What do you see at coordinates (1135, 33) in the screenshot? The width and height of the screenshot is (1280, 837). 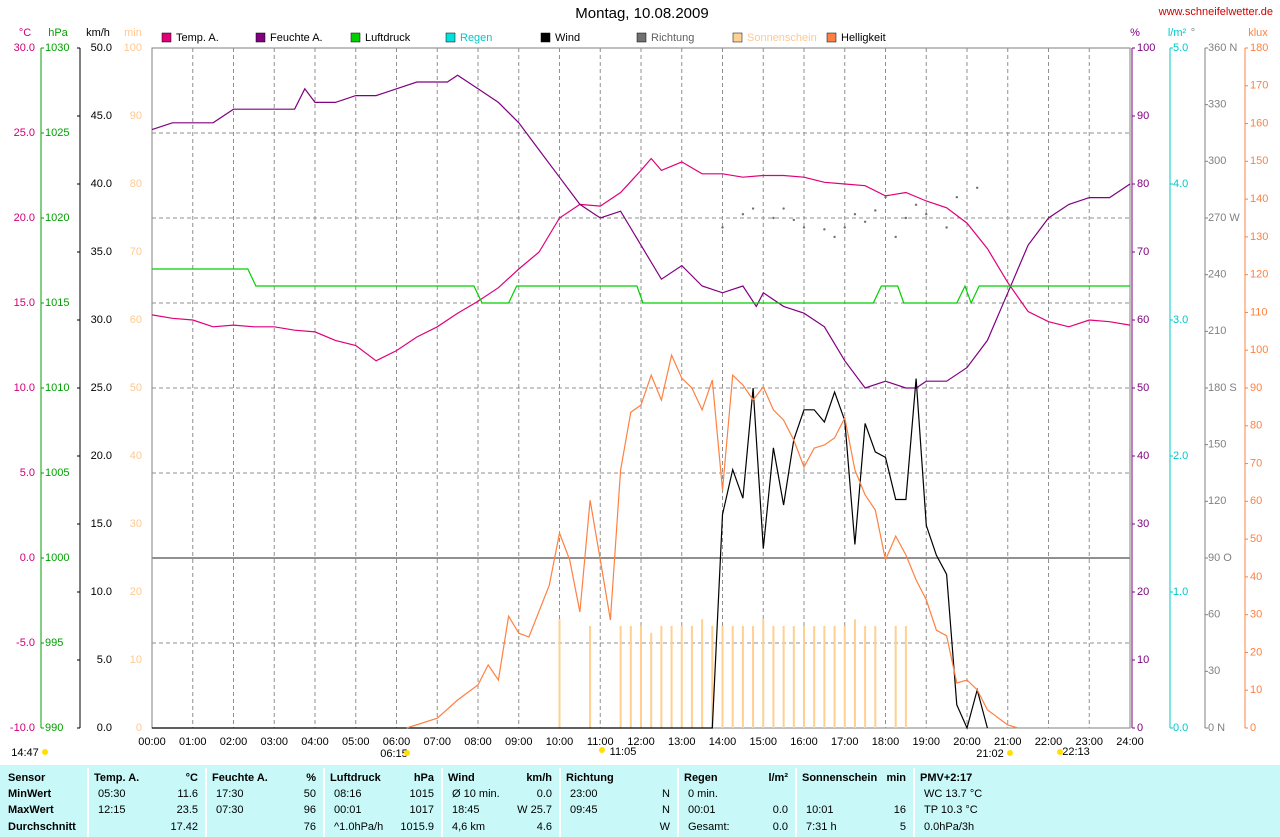 I see `axis-title: %` at bounding box center [1135, 33].